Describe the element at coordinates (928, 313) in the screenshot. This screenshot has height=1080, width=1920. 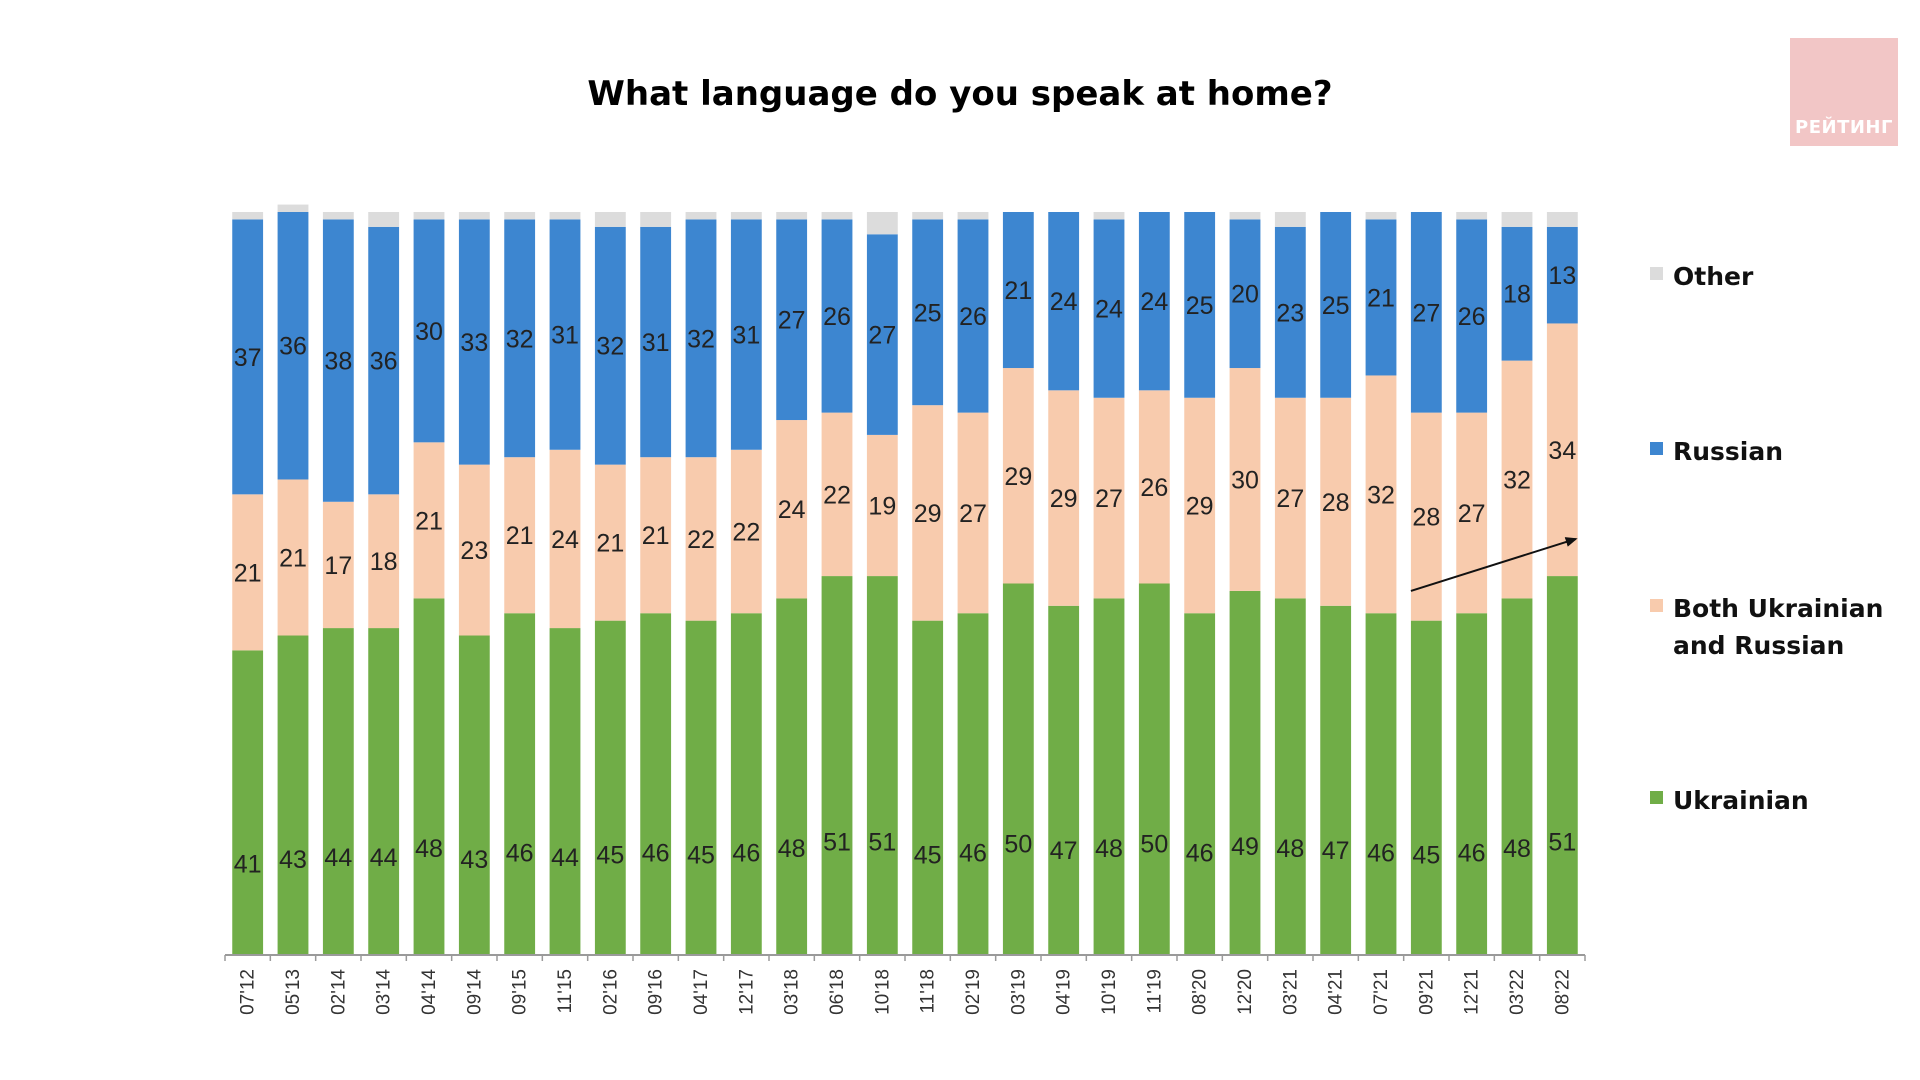
I see `value-label-russian-15: 25` at that location.